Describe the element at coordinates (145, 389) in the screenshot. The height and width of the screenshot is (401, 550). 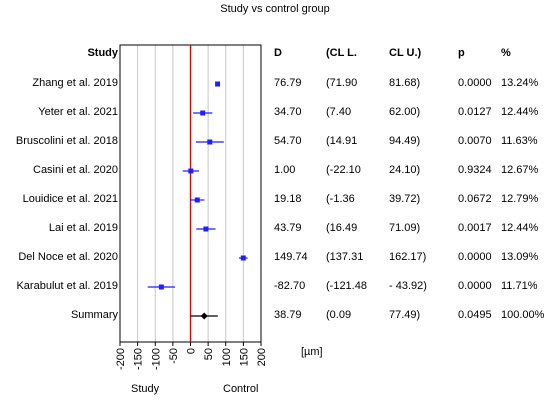
I see `x-axis-left-label: Study` at that location.